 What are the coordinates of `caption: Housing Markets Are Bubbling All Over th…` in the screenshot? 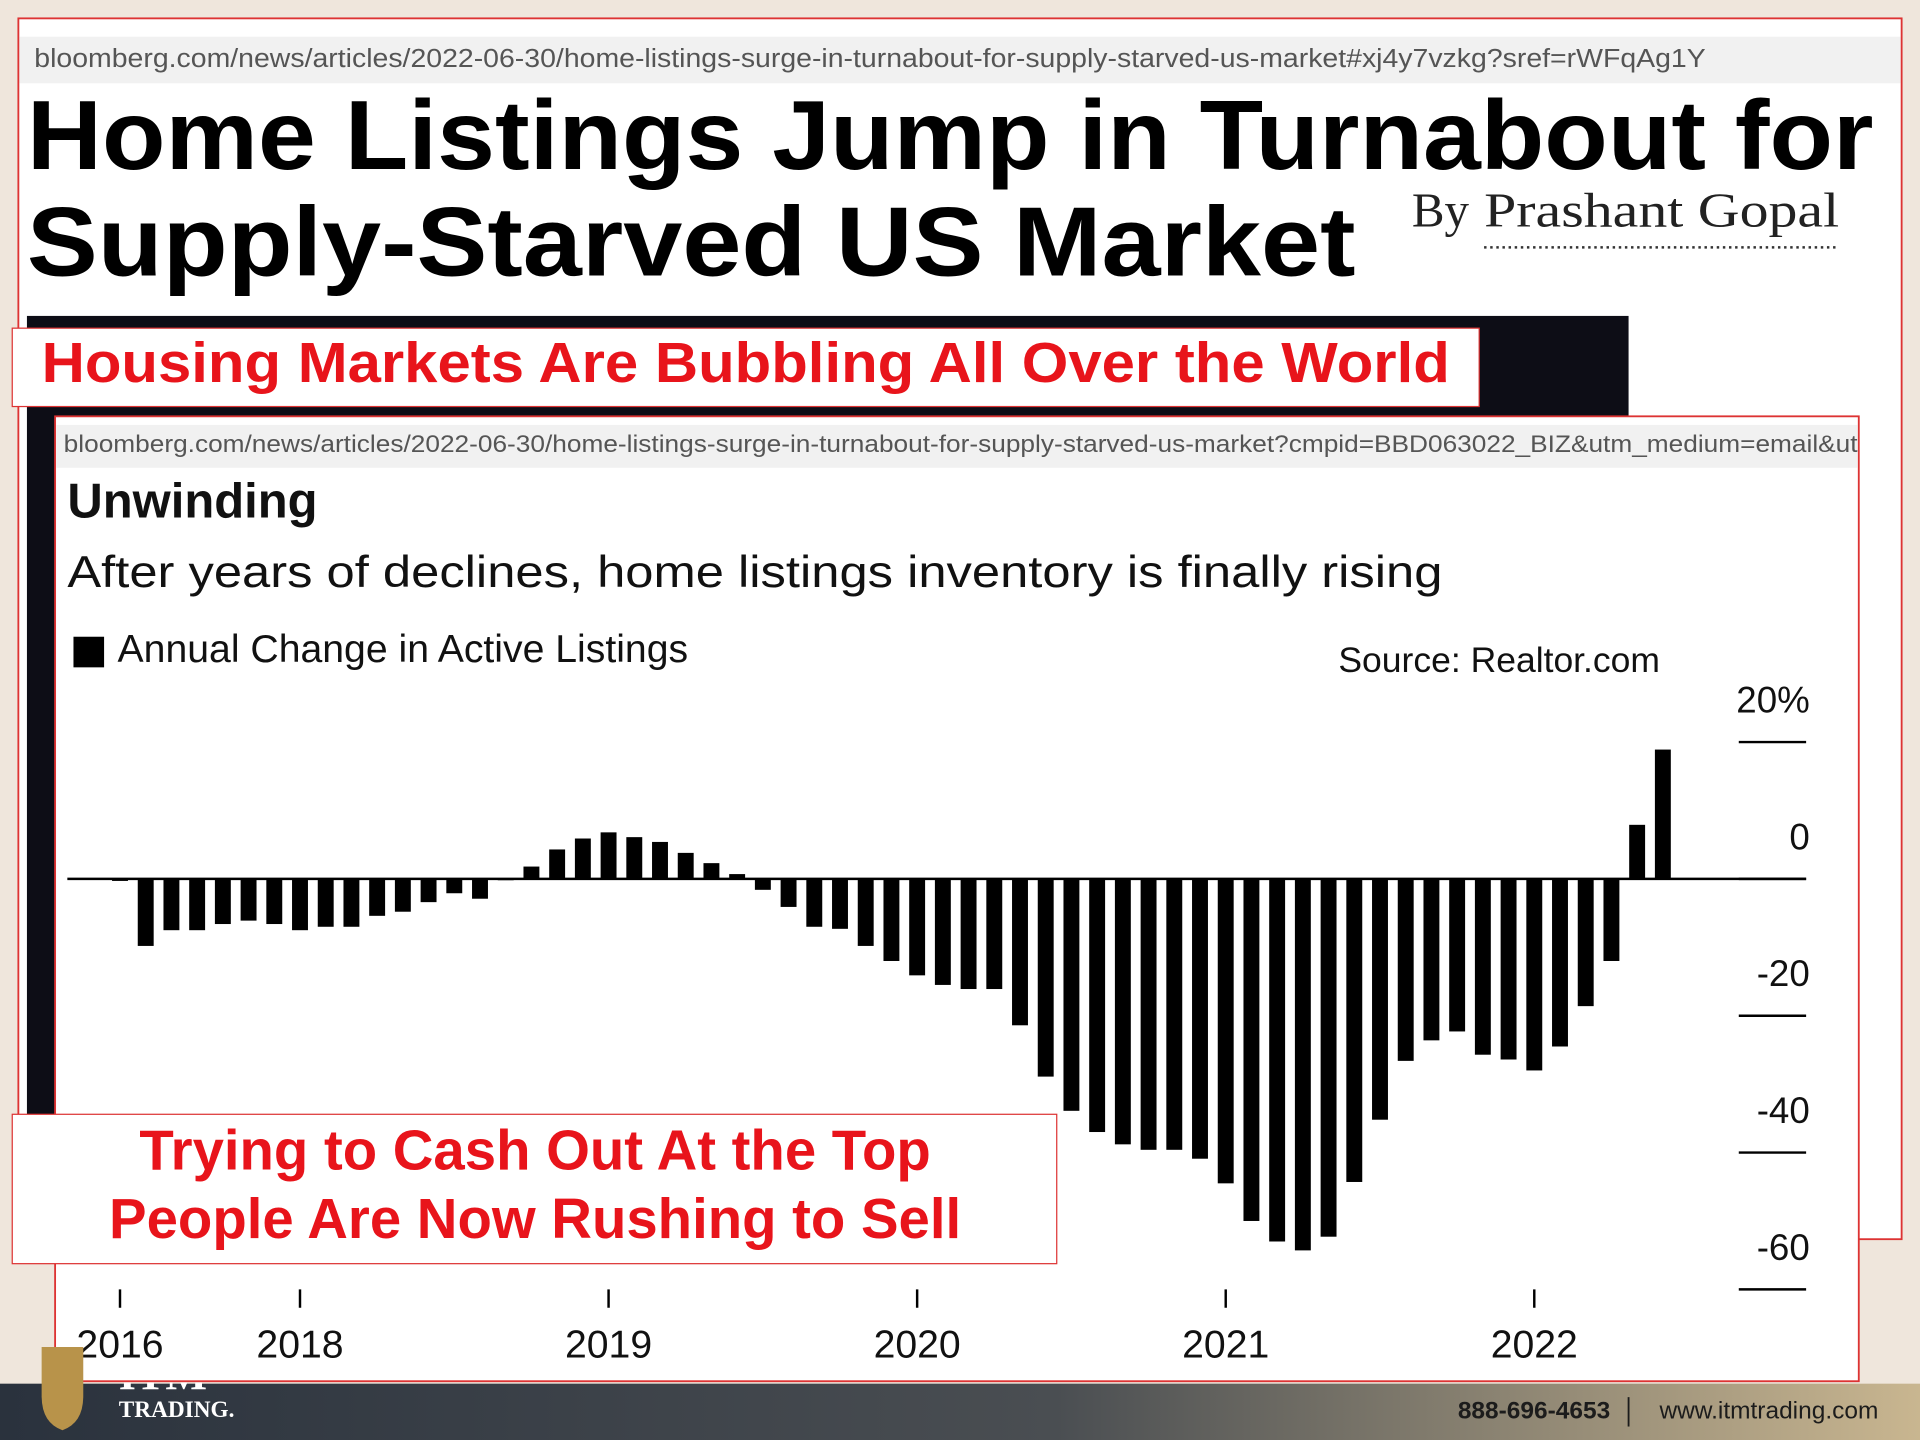 It's located at (746, 362).